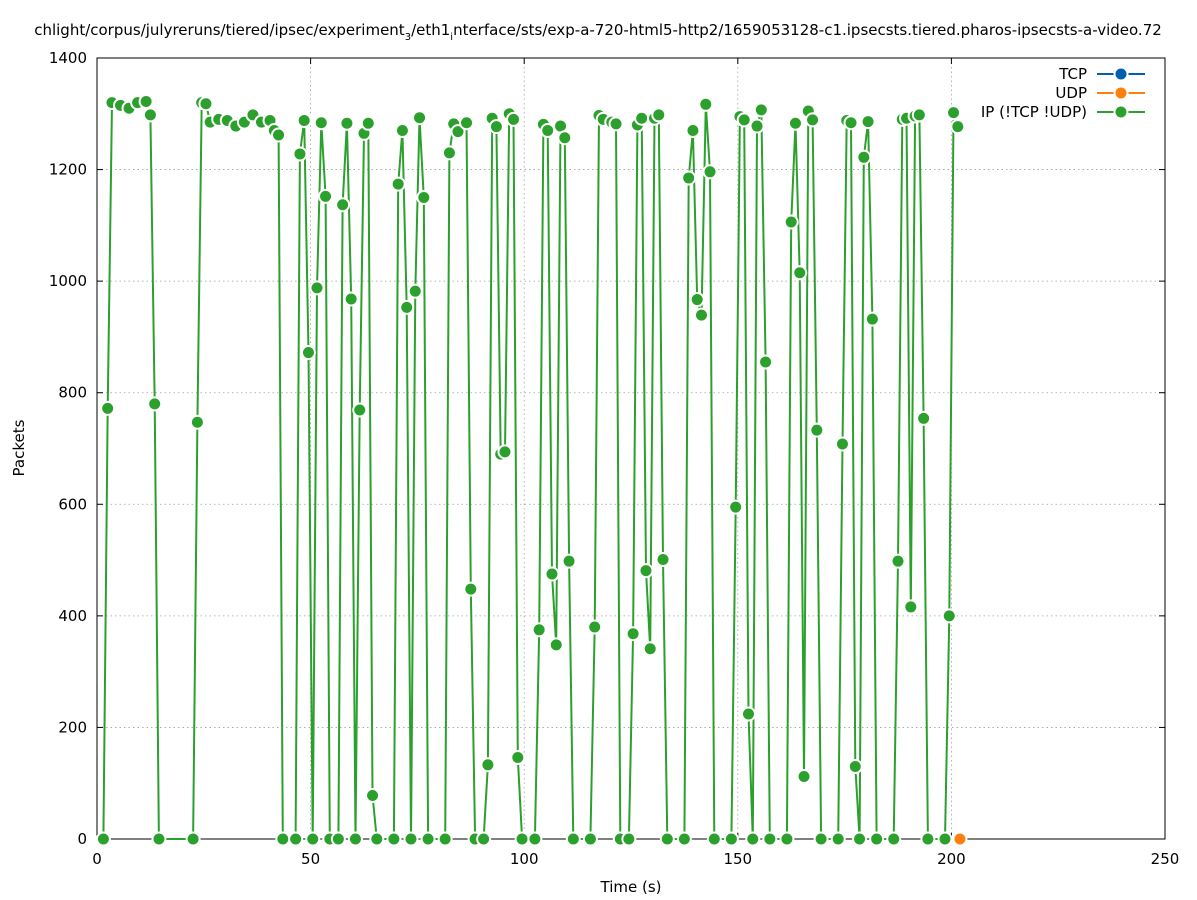 The height and width of the screenshot is (900, 1197). Describe the element at coordinates (631, 887) in the screenshot. I see `x-axis-label: Time (s)` at that location.